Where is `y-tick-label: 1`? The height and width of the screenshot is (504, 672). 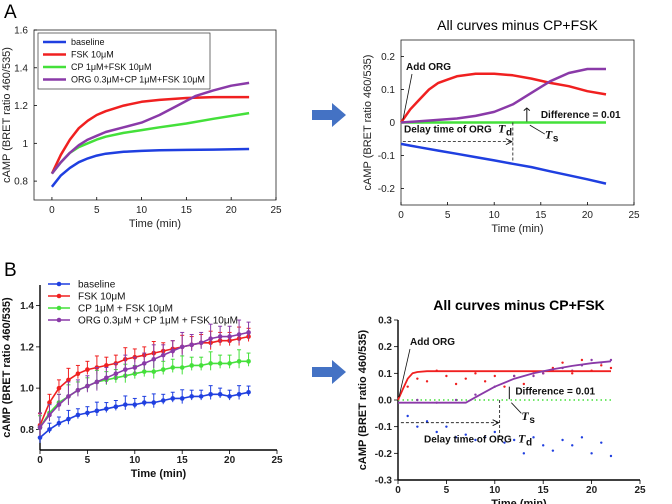
y-tick-label: 1 is located at coordinates (25, 144).